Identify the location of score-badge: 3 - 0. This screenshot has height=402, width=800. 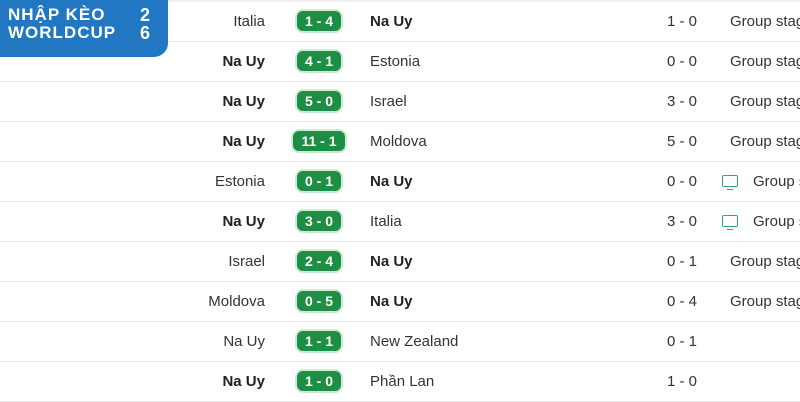
(318, 221).